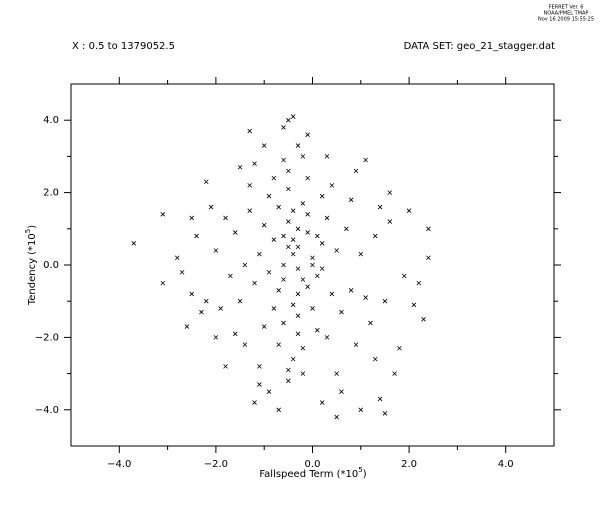 Image resolution: width=614 pixels, height=530 pixels. What do you see at coordinates (365, 474) in the screenshot?
I see `x-label-suffix: )` at bounding box center [365, 474].